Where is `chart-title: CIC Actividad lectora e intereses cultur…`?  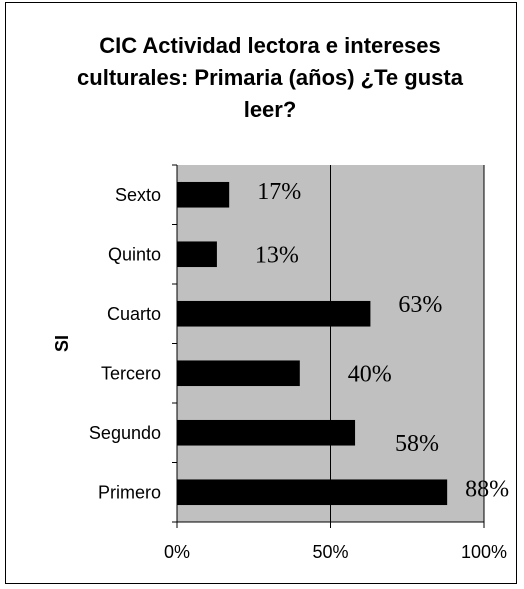 chart-title: CIC Actividad lectora e intereses cultur… is located at coordinates (270, 77).